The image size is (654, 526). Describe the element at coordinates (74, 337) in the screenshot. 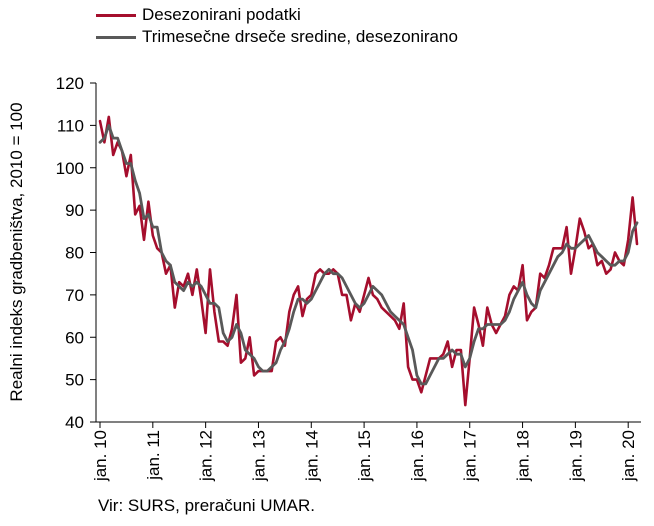

I see `y-tick-label: 60` at that location.